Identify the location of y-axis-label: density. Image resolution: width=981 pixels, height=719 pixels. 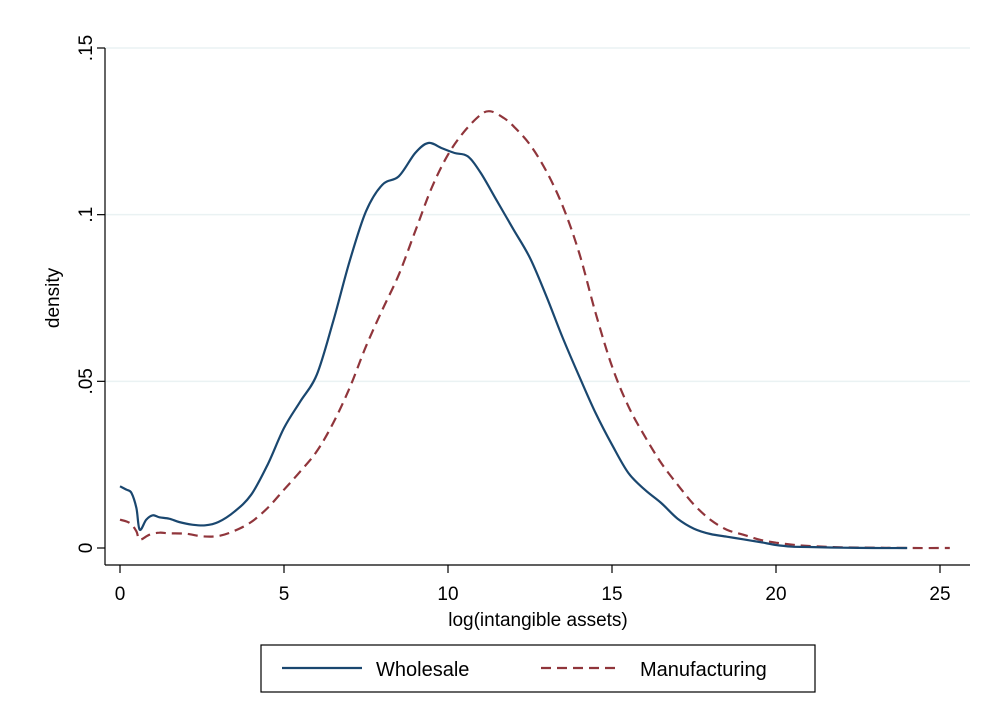
(53, 297).